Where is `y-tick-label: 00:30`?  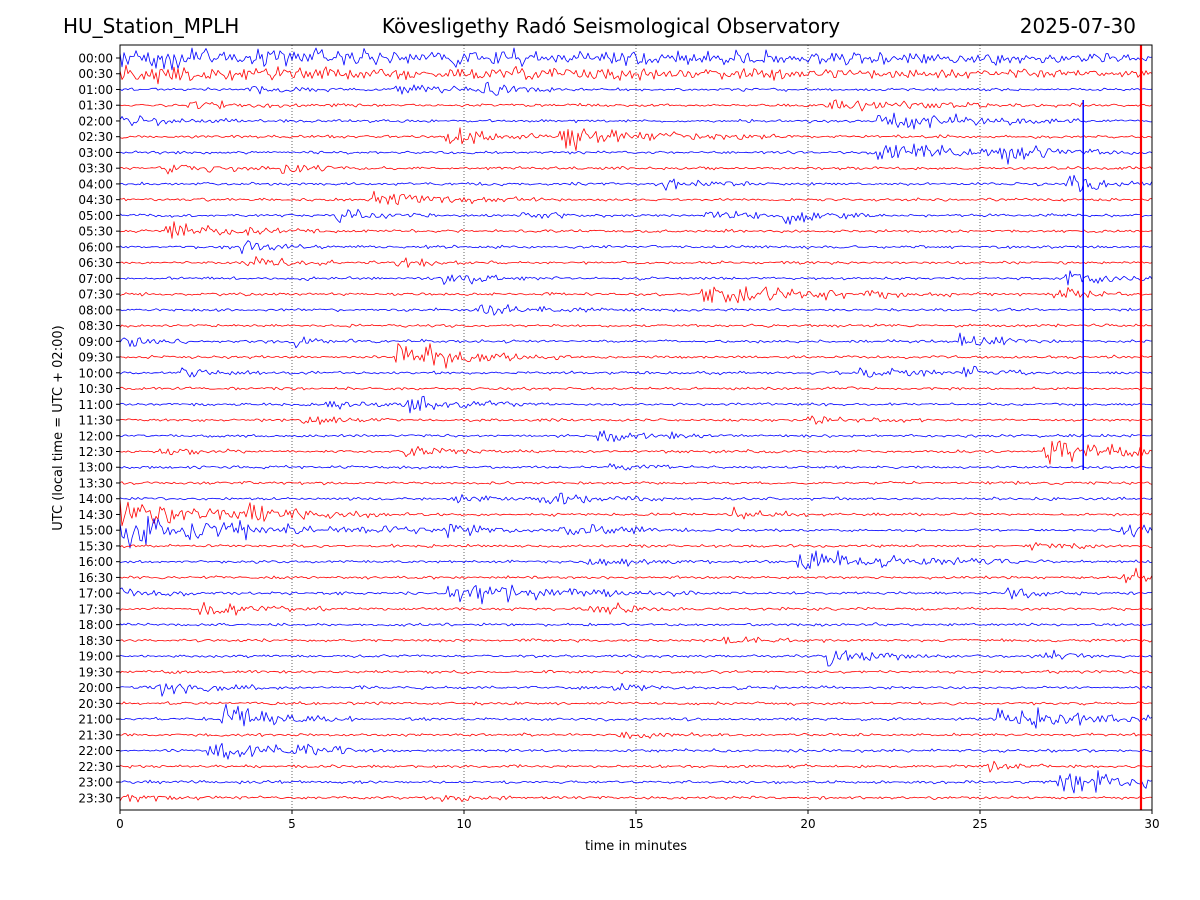
y-tick-label: 00:30 is located at coordinates (95, 74).